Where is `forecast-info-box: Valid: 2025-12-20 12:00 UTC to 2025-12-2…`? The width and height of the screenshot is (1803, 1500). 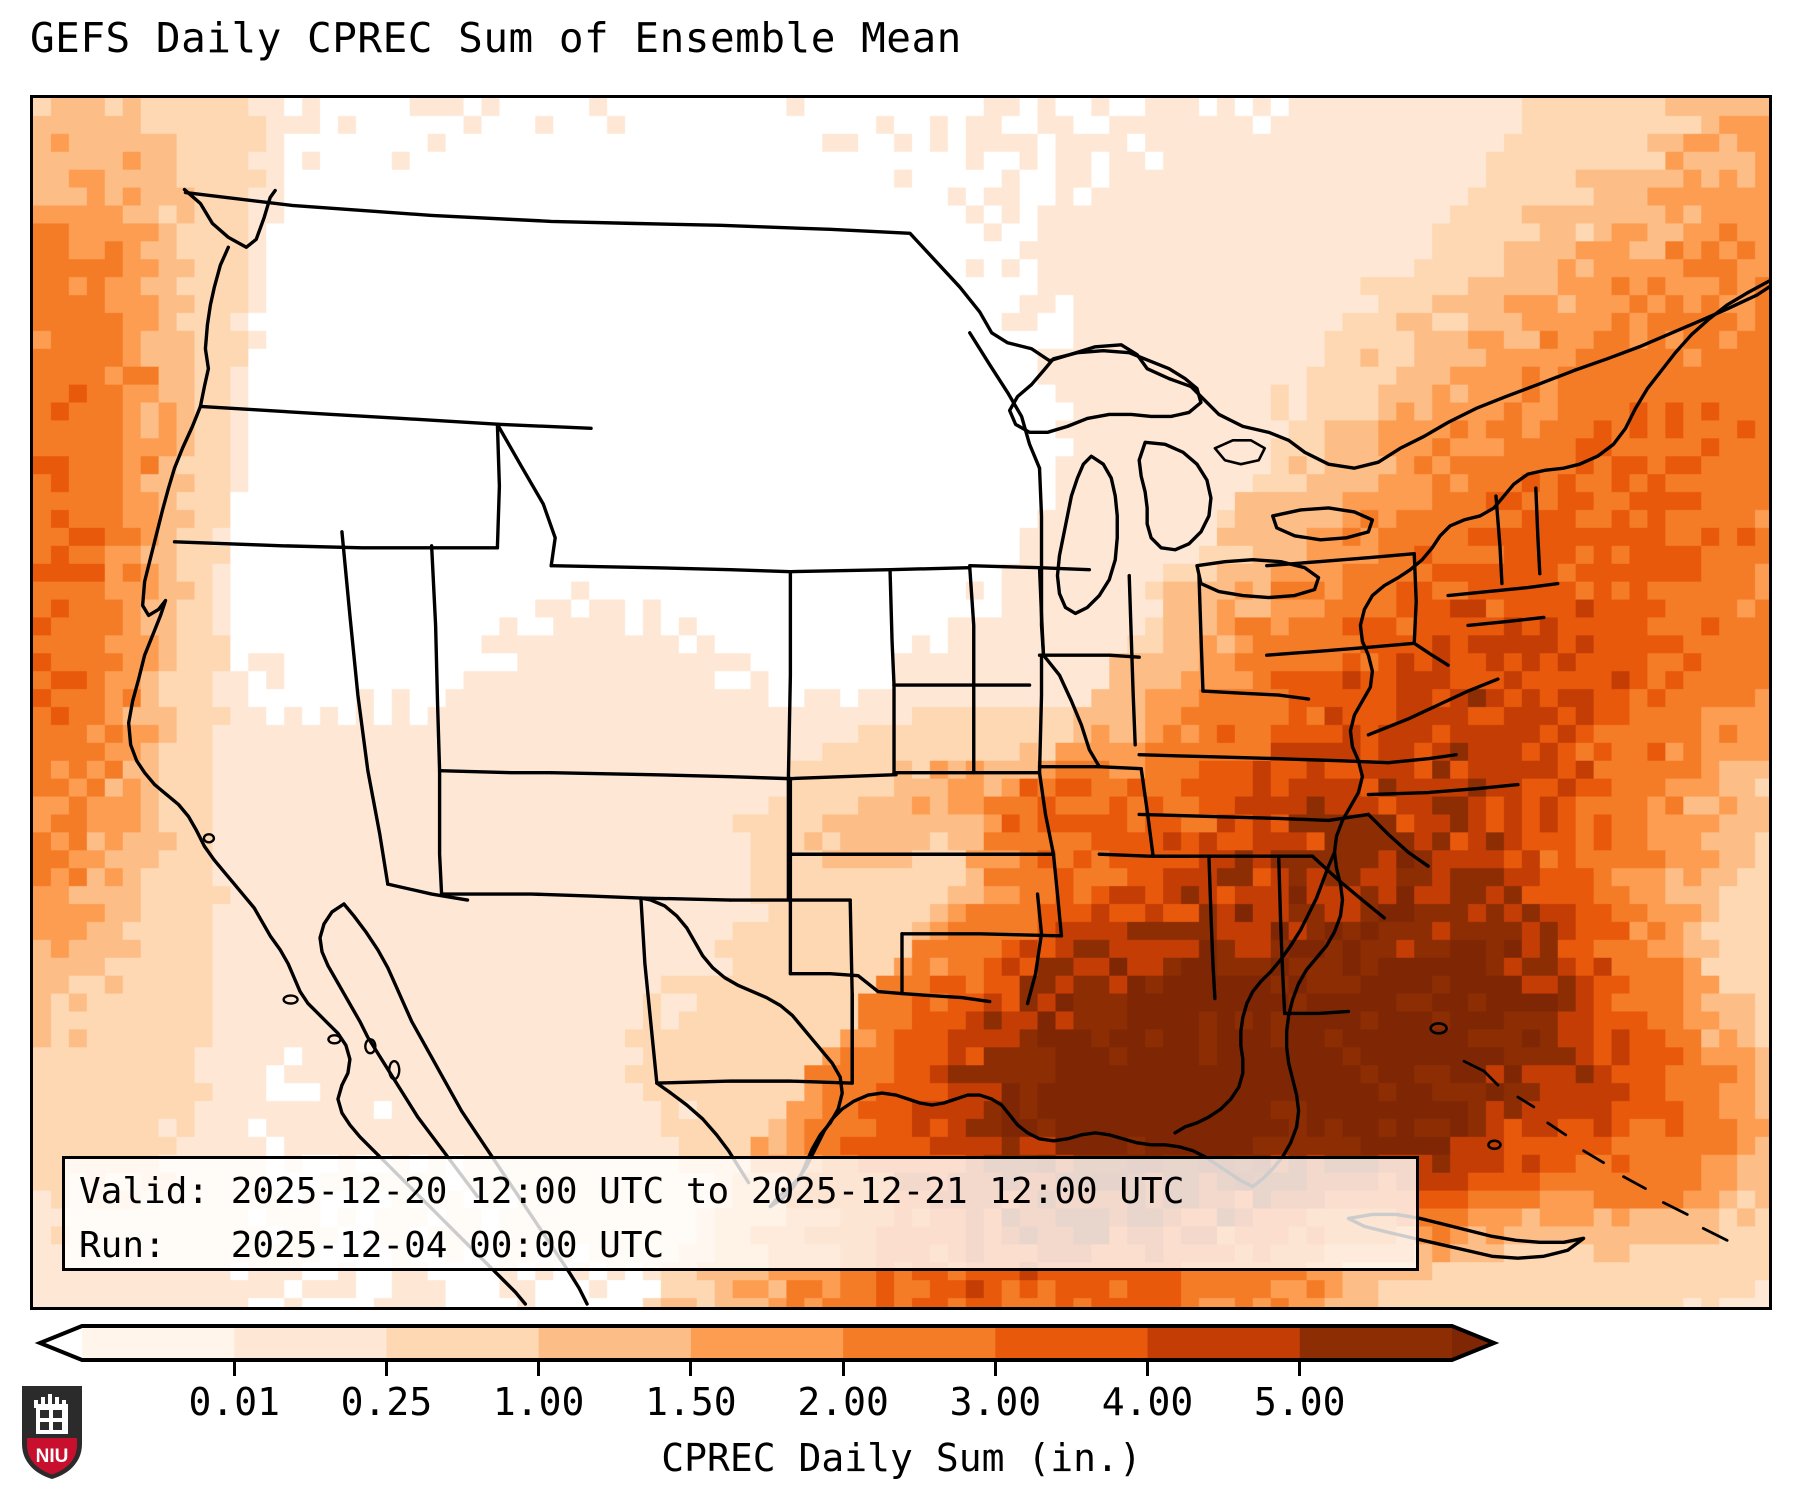 forecast-info-box: Valid: 2025-12-20 12:00 UTC to 2025-12-2… is located at coordinates (740, 1213).